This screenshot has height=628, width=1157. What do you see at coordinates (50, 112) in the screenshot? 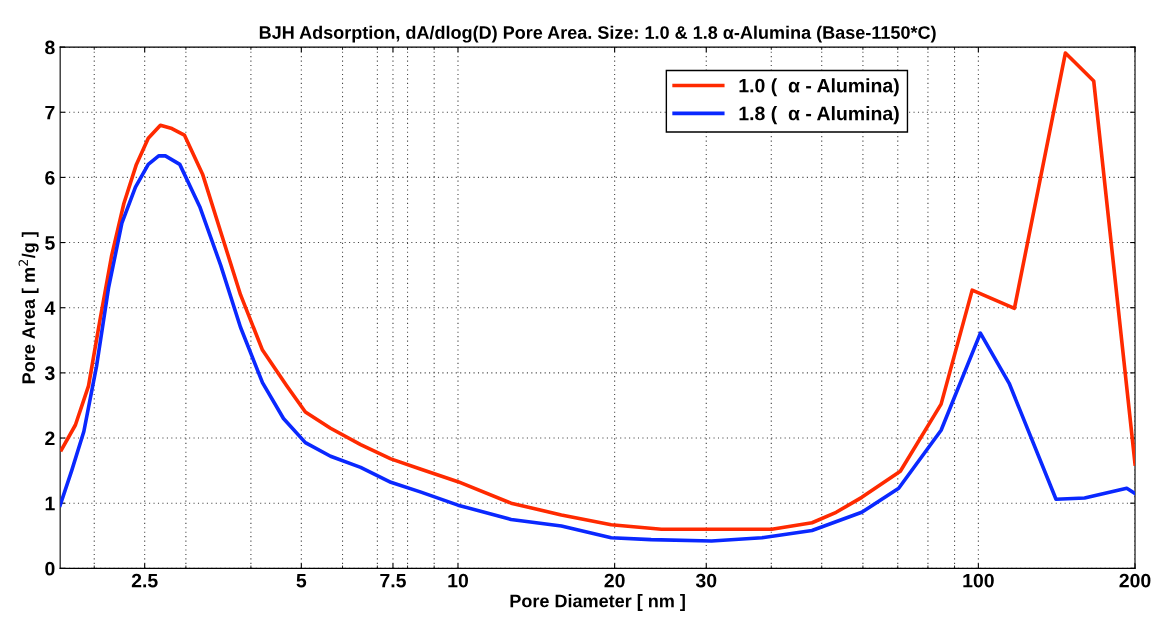
I see `y-tick-label: 7` at bounding box center [50, 112].